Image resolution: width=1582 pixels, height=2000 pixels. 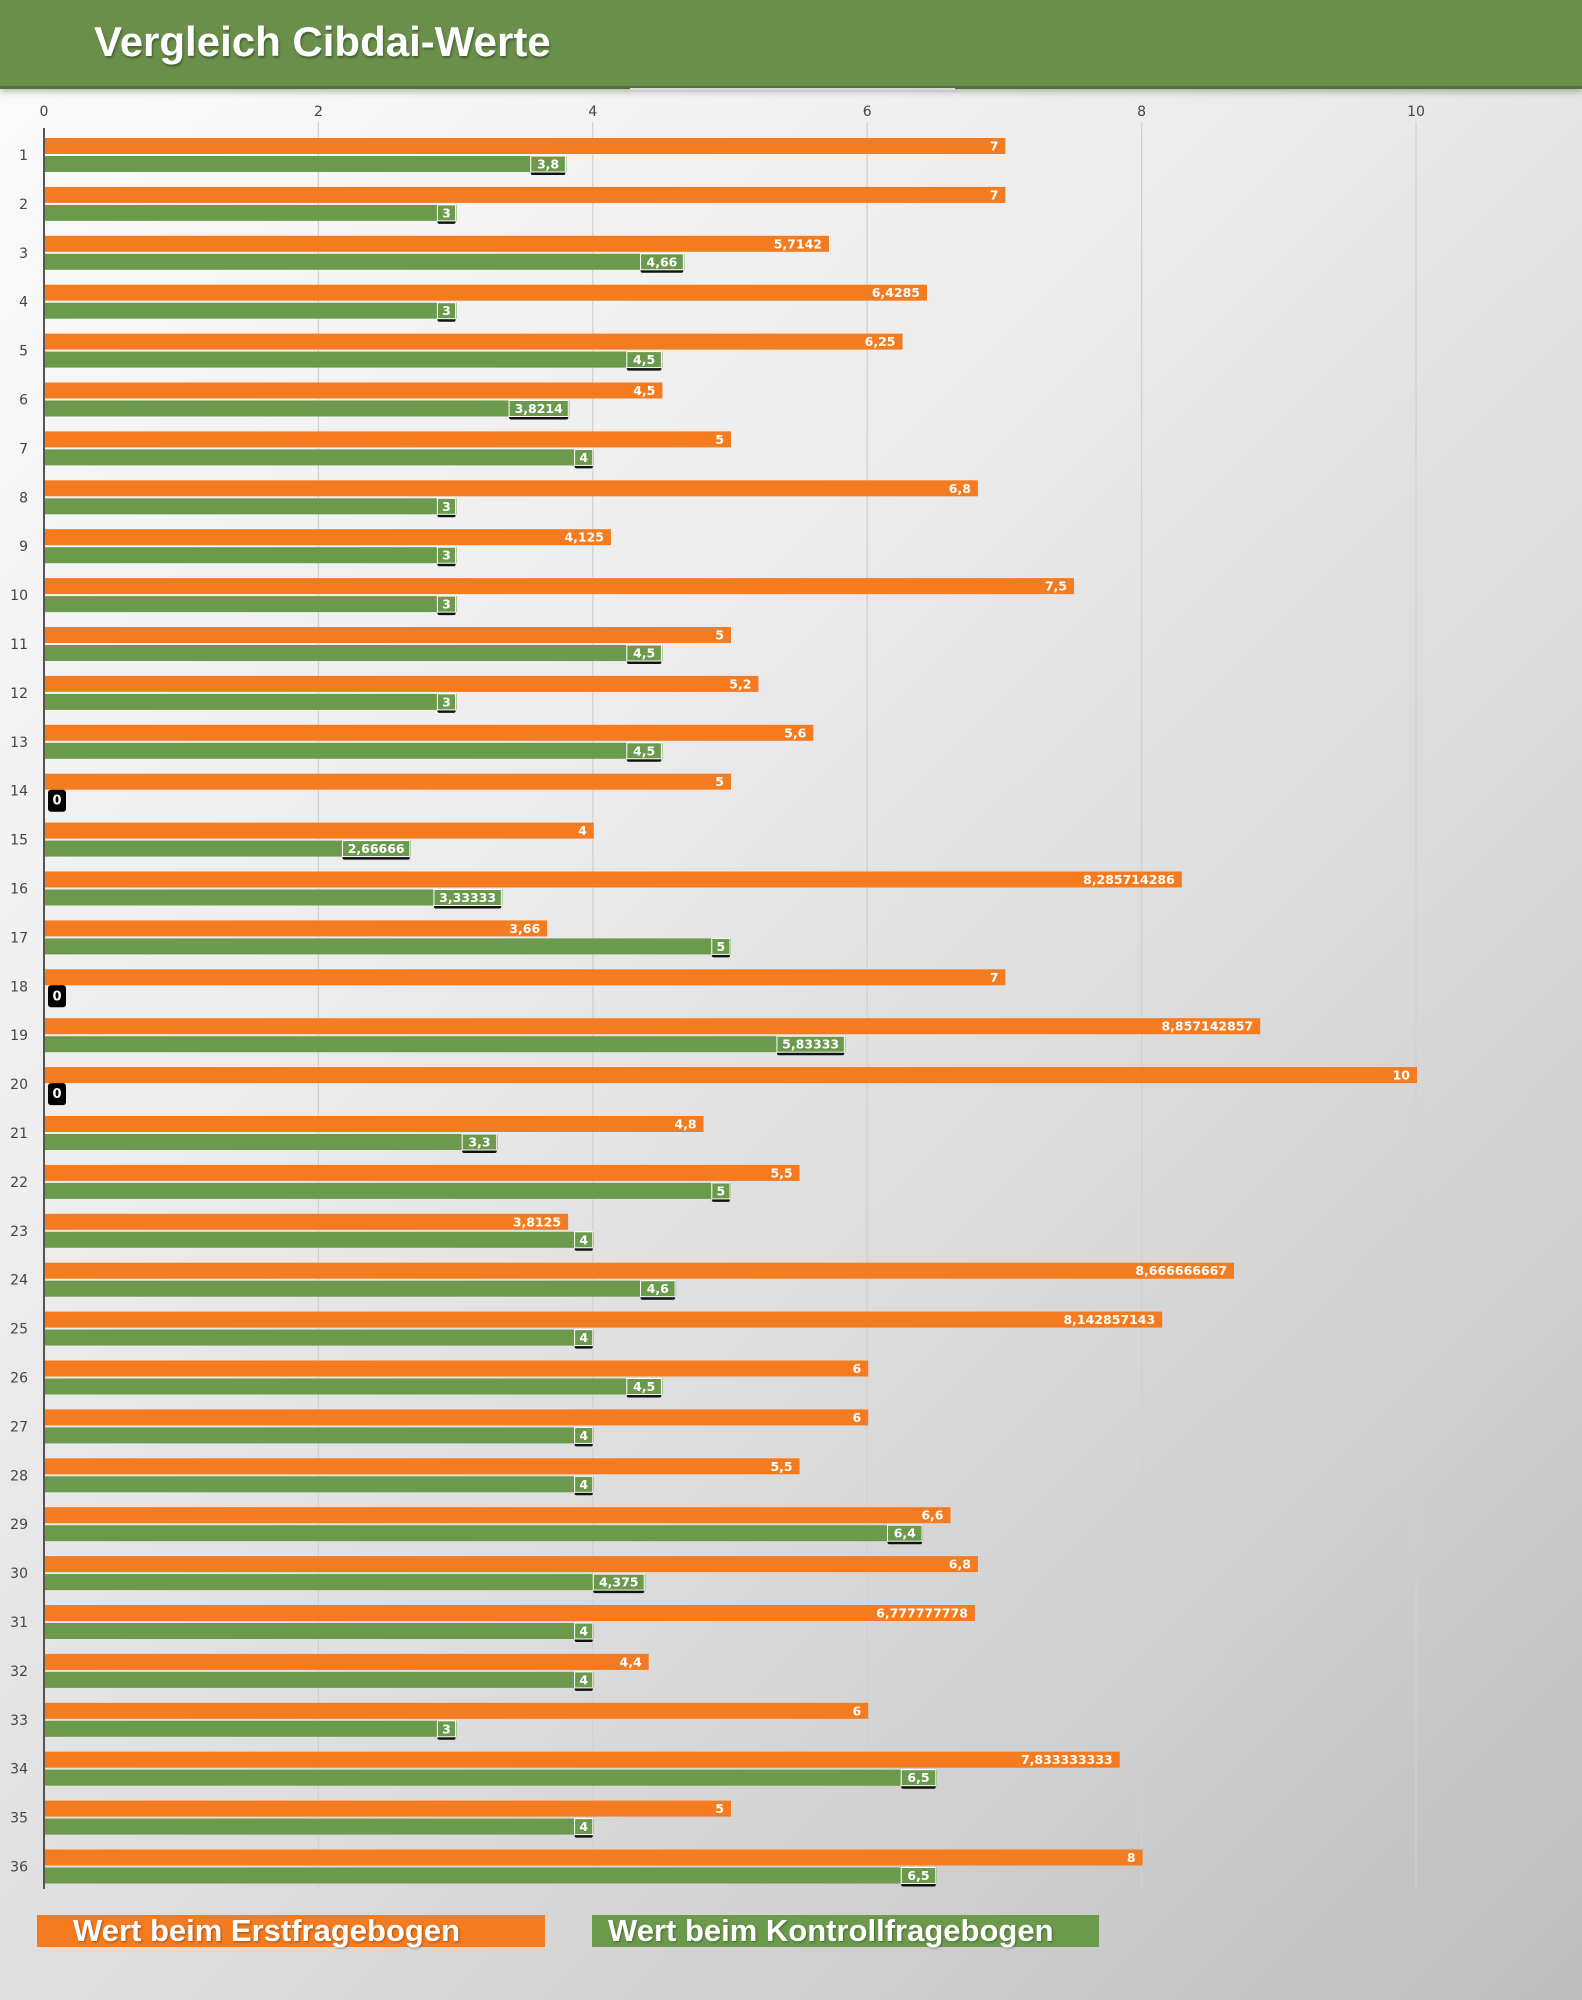 What do you see at coordinates (19, 596) in the screenshot?
I see `y-category-label: 10` at bounding box center [19, 596].